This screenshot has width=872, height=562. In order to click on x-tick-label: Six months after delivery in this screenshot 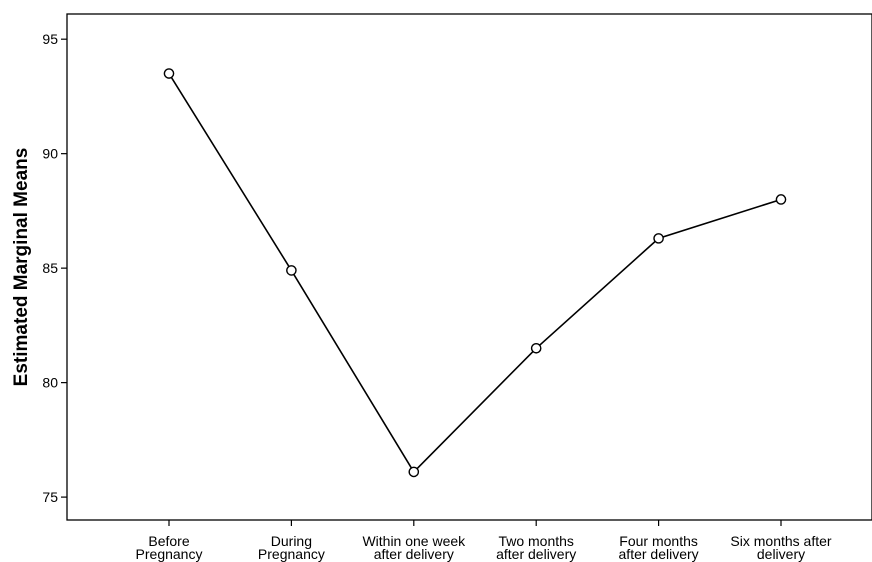, I will do `click(780, 547)`.